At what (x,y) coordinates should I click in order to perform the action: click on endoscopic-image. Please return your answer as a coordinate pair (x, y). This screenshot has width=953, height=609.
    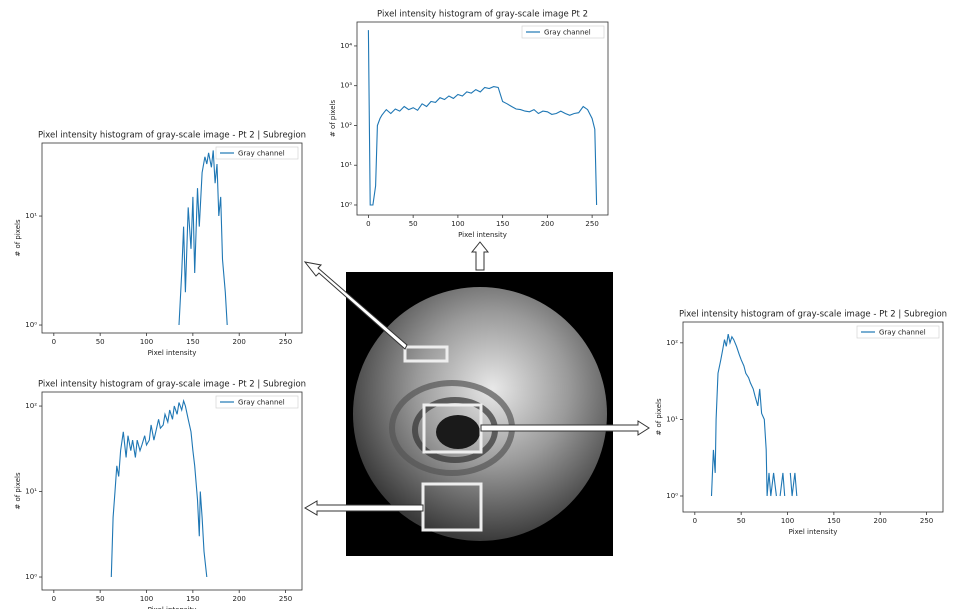
    Looking at the image, I should click on (479, 414).